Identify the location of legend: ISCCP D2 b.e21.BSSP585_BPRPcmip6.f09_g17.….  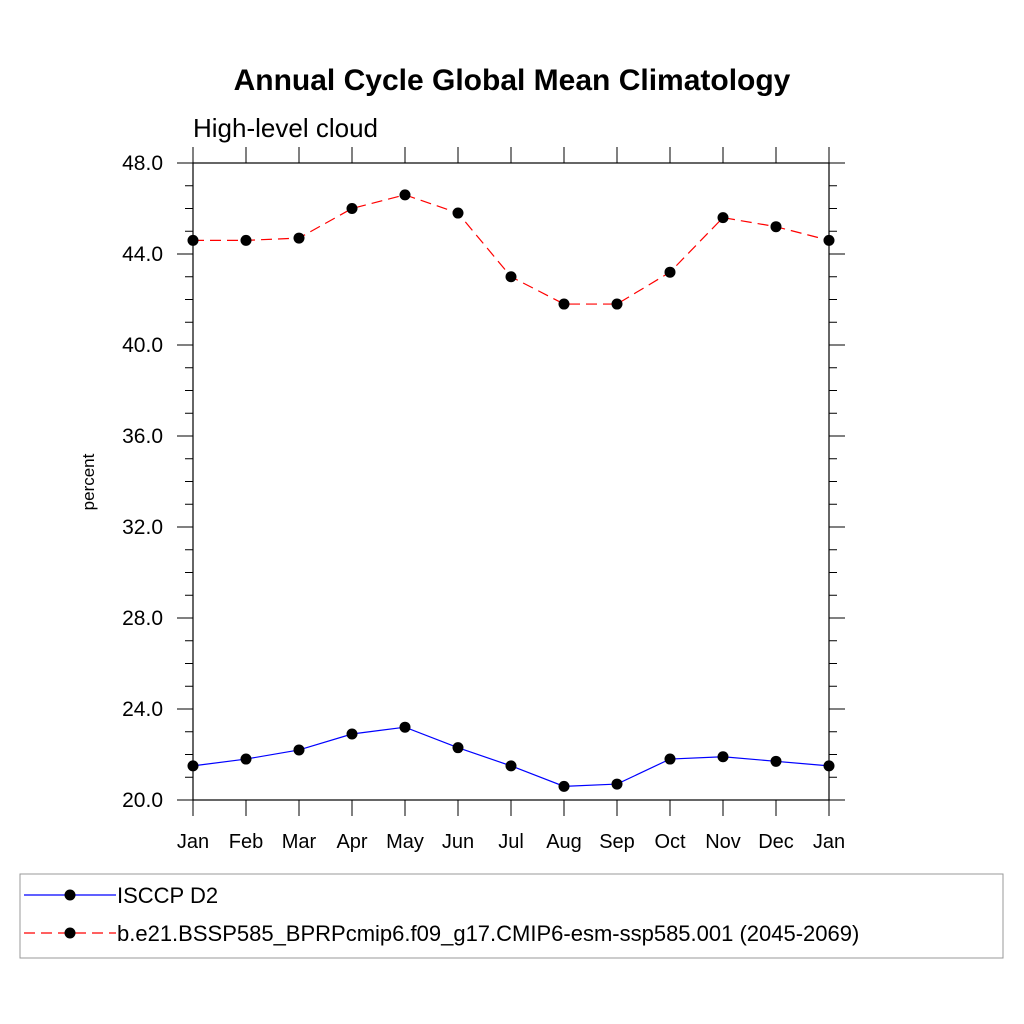
(511, 916).